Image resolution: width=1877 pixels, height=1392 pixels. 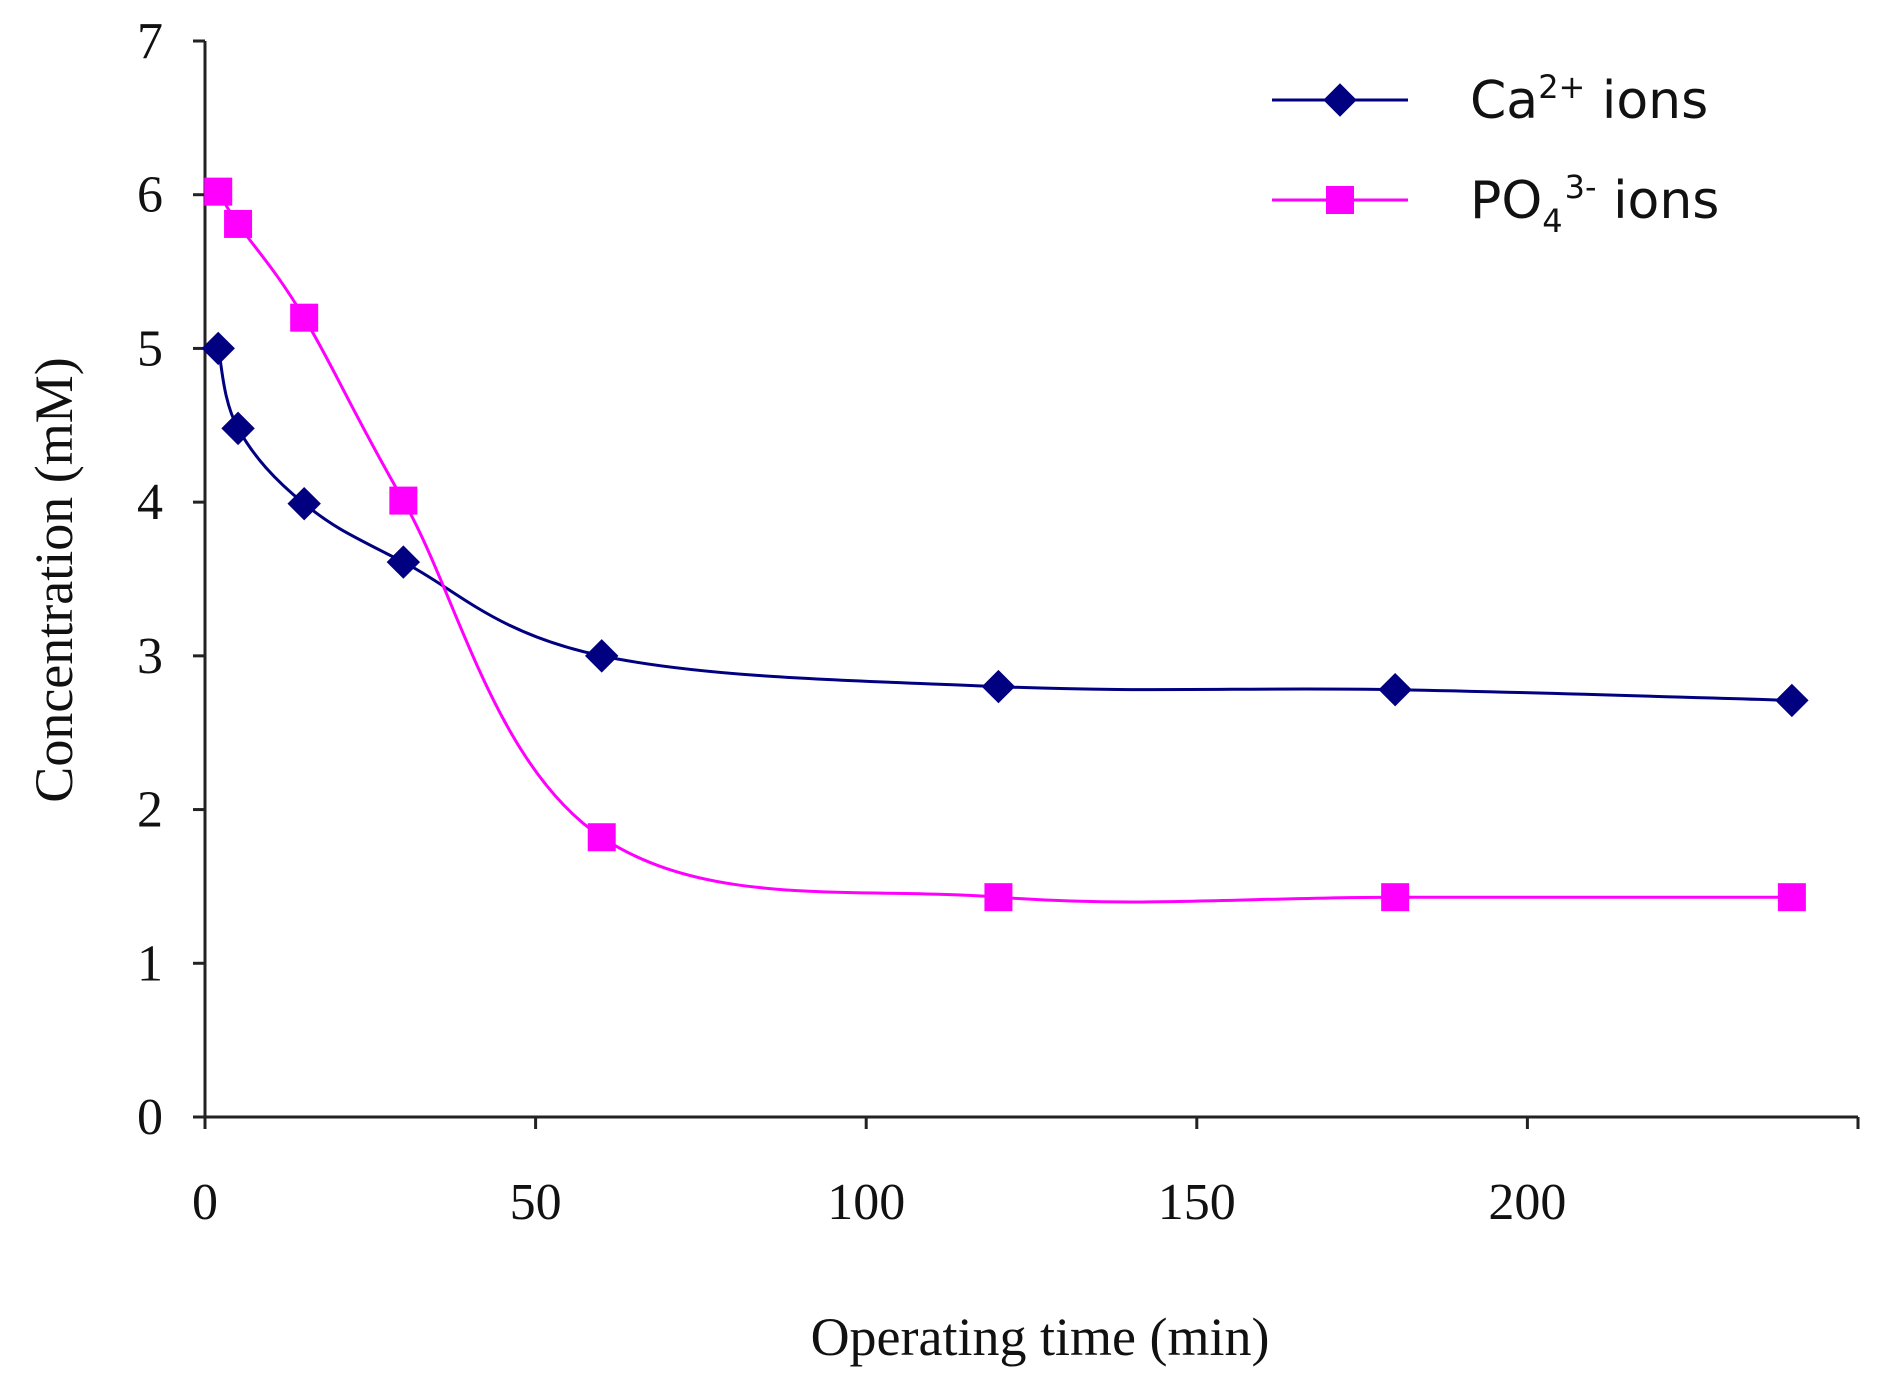 What do you see at coordinates (150, 195) in the screenshot?
I see `y-tick-label-6: 6` at bounding box center [150, 195].